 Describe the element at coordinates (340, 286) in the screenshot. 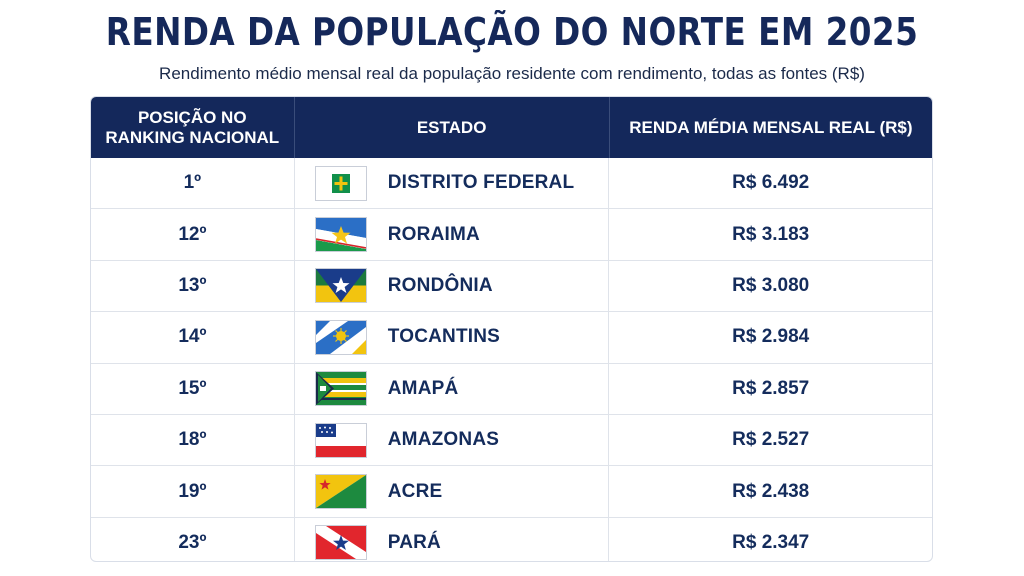

I see `rondonia-flag-icon` at that location.